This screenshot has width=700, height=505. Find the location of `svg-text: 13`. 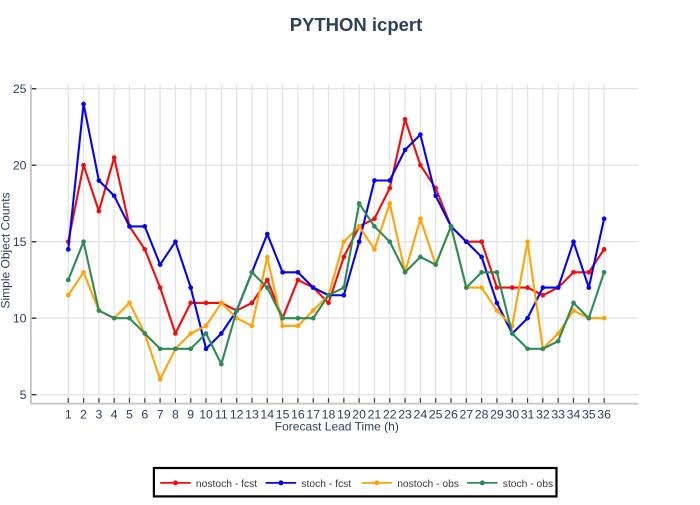

svg-text: 13 is located at coordinates (252, 415).